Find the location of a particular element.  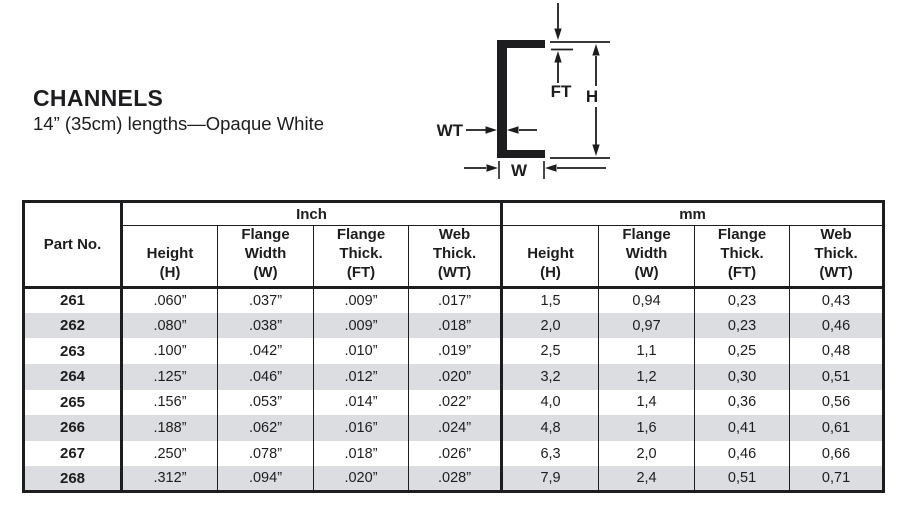

arrow-h-down is located at coordinates (596, 131).